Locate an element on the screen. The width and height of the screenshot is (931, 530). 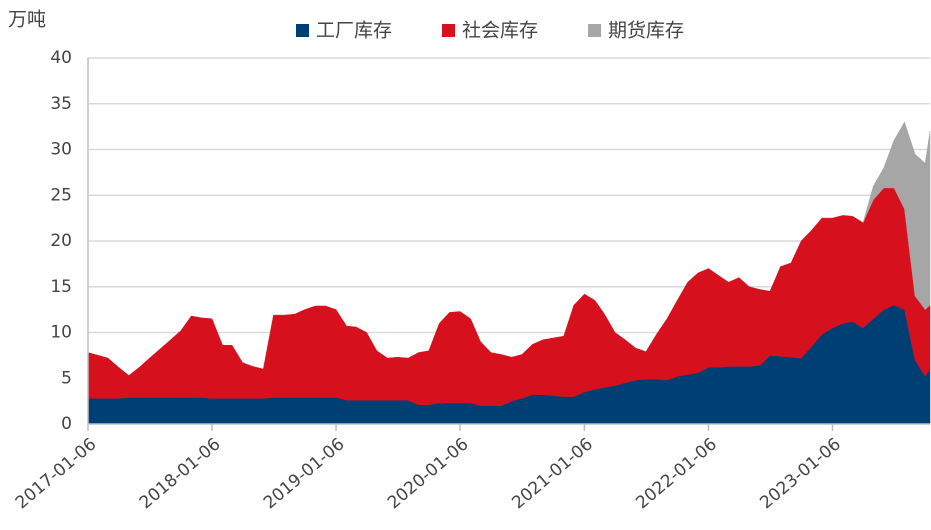
x-tick-label: 2017-01-06 is located at coordinates (56, 473).